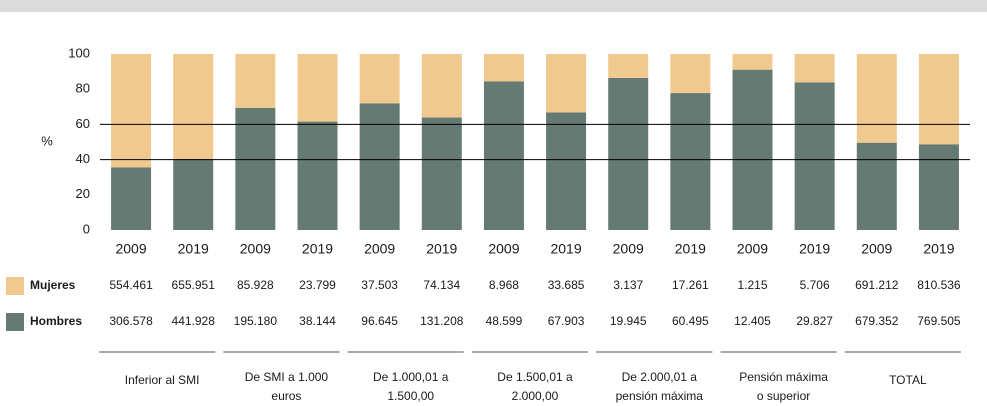 Image resolution: width=987 pixels, height=406 pixels. I want to click on top-band, so click(493, 6).